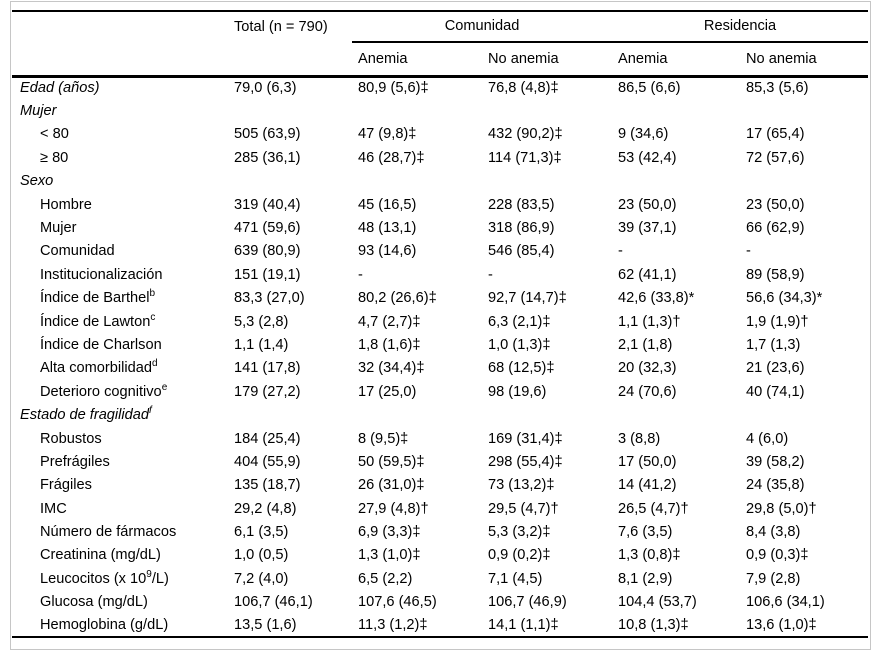 The width and height of the screenshot is (879, 651). Describe the element at coordinates (647, 157) in the screenshot. I see `data-cell: 53 (42,4)` at that location.